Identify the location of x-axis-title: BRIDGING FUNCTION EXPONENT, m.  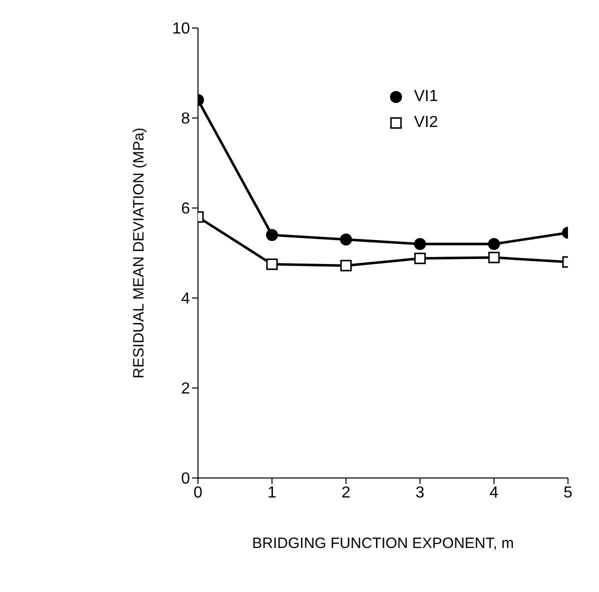
(383, 543).